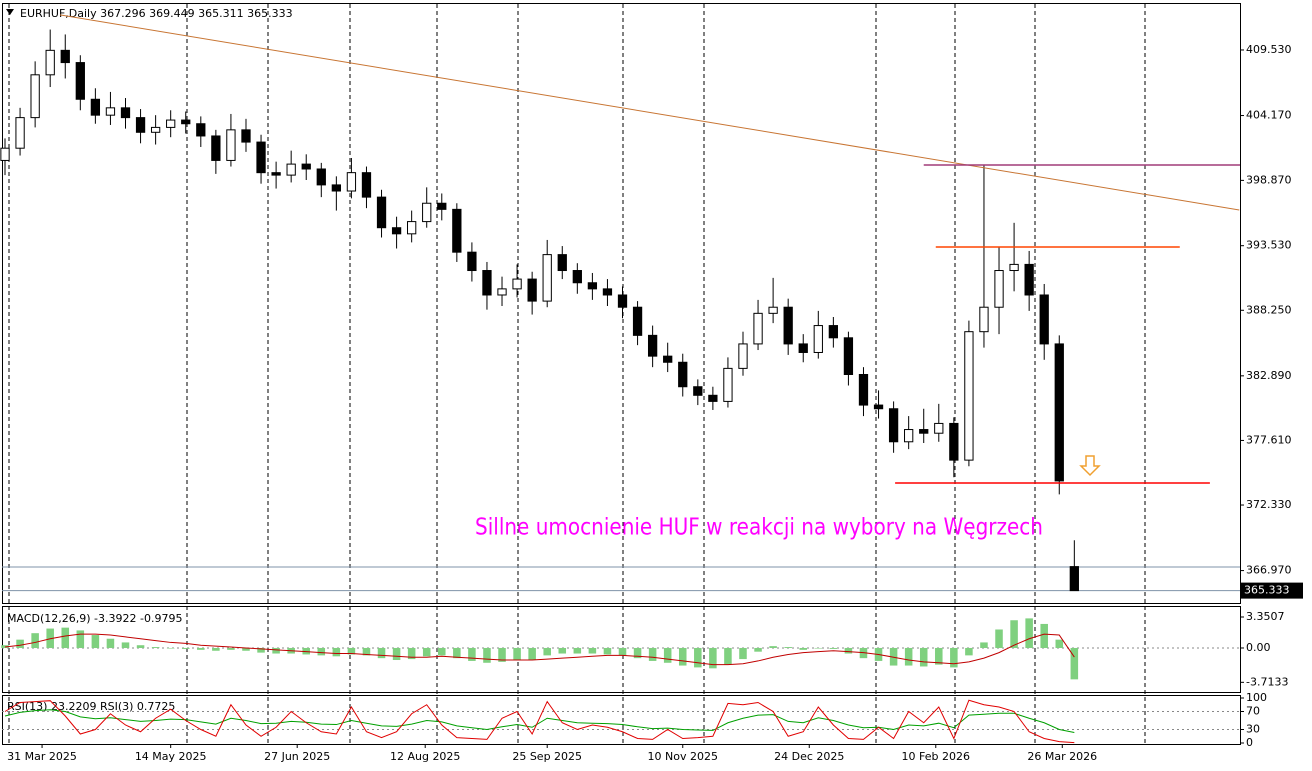 Image resolution: width=1312 pixels, height=771 pixels. What do you see at coordinates (1090, 466) in the screenshot?
I see `down-arrow` at bounding box center [1090, 466].